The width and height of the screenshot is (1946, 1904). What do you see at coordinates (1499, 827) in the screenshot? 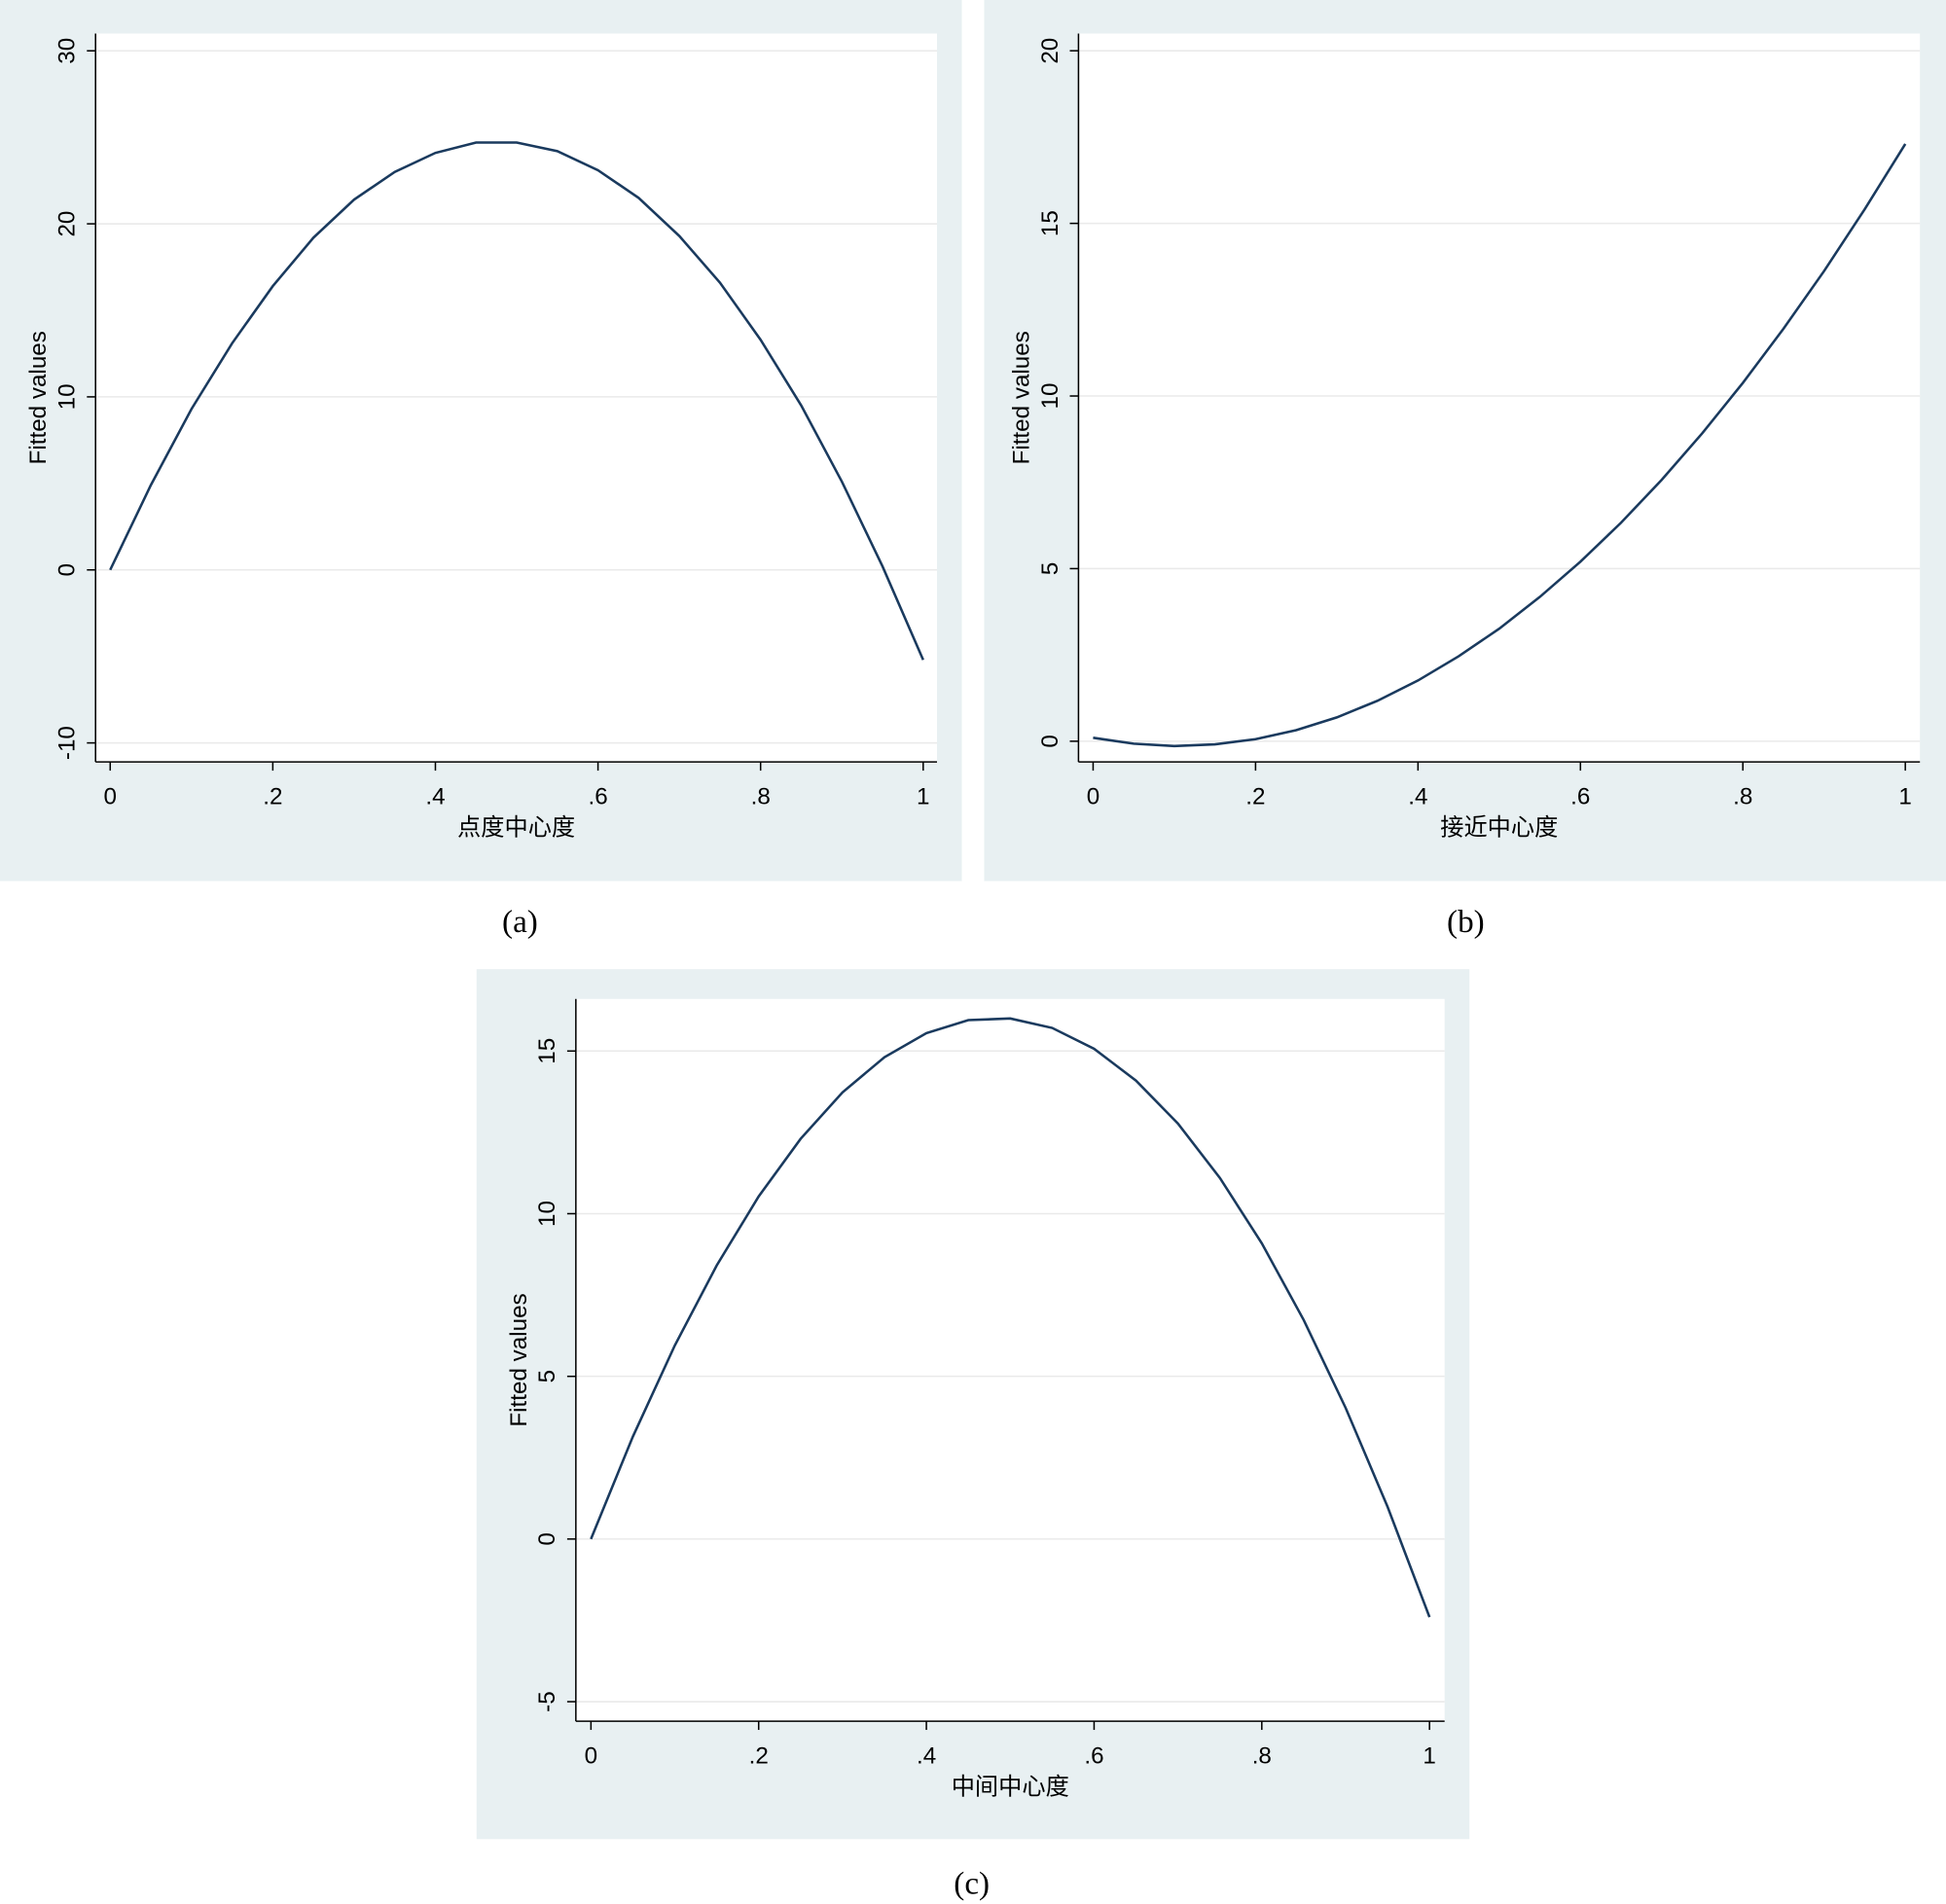
I see `x-axis-label: 接近中心度` at bounding box center [1499, 827].